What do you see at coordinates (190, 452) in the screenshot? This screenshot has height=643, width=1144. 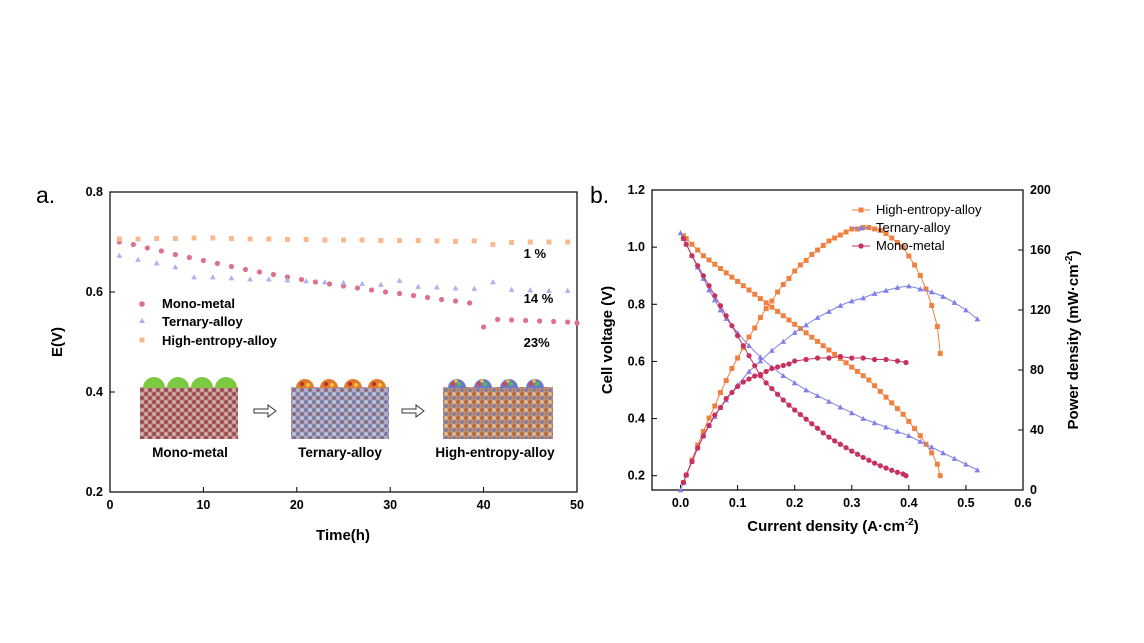 I see `inset-caption-mono-metal: Mono-metal` at bounding box center [190, 452].